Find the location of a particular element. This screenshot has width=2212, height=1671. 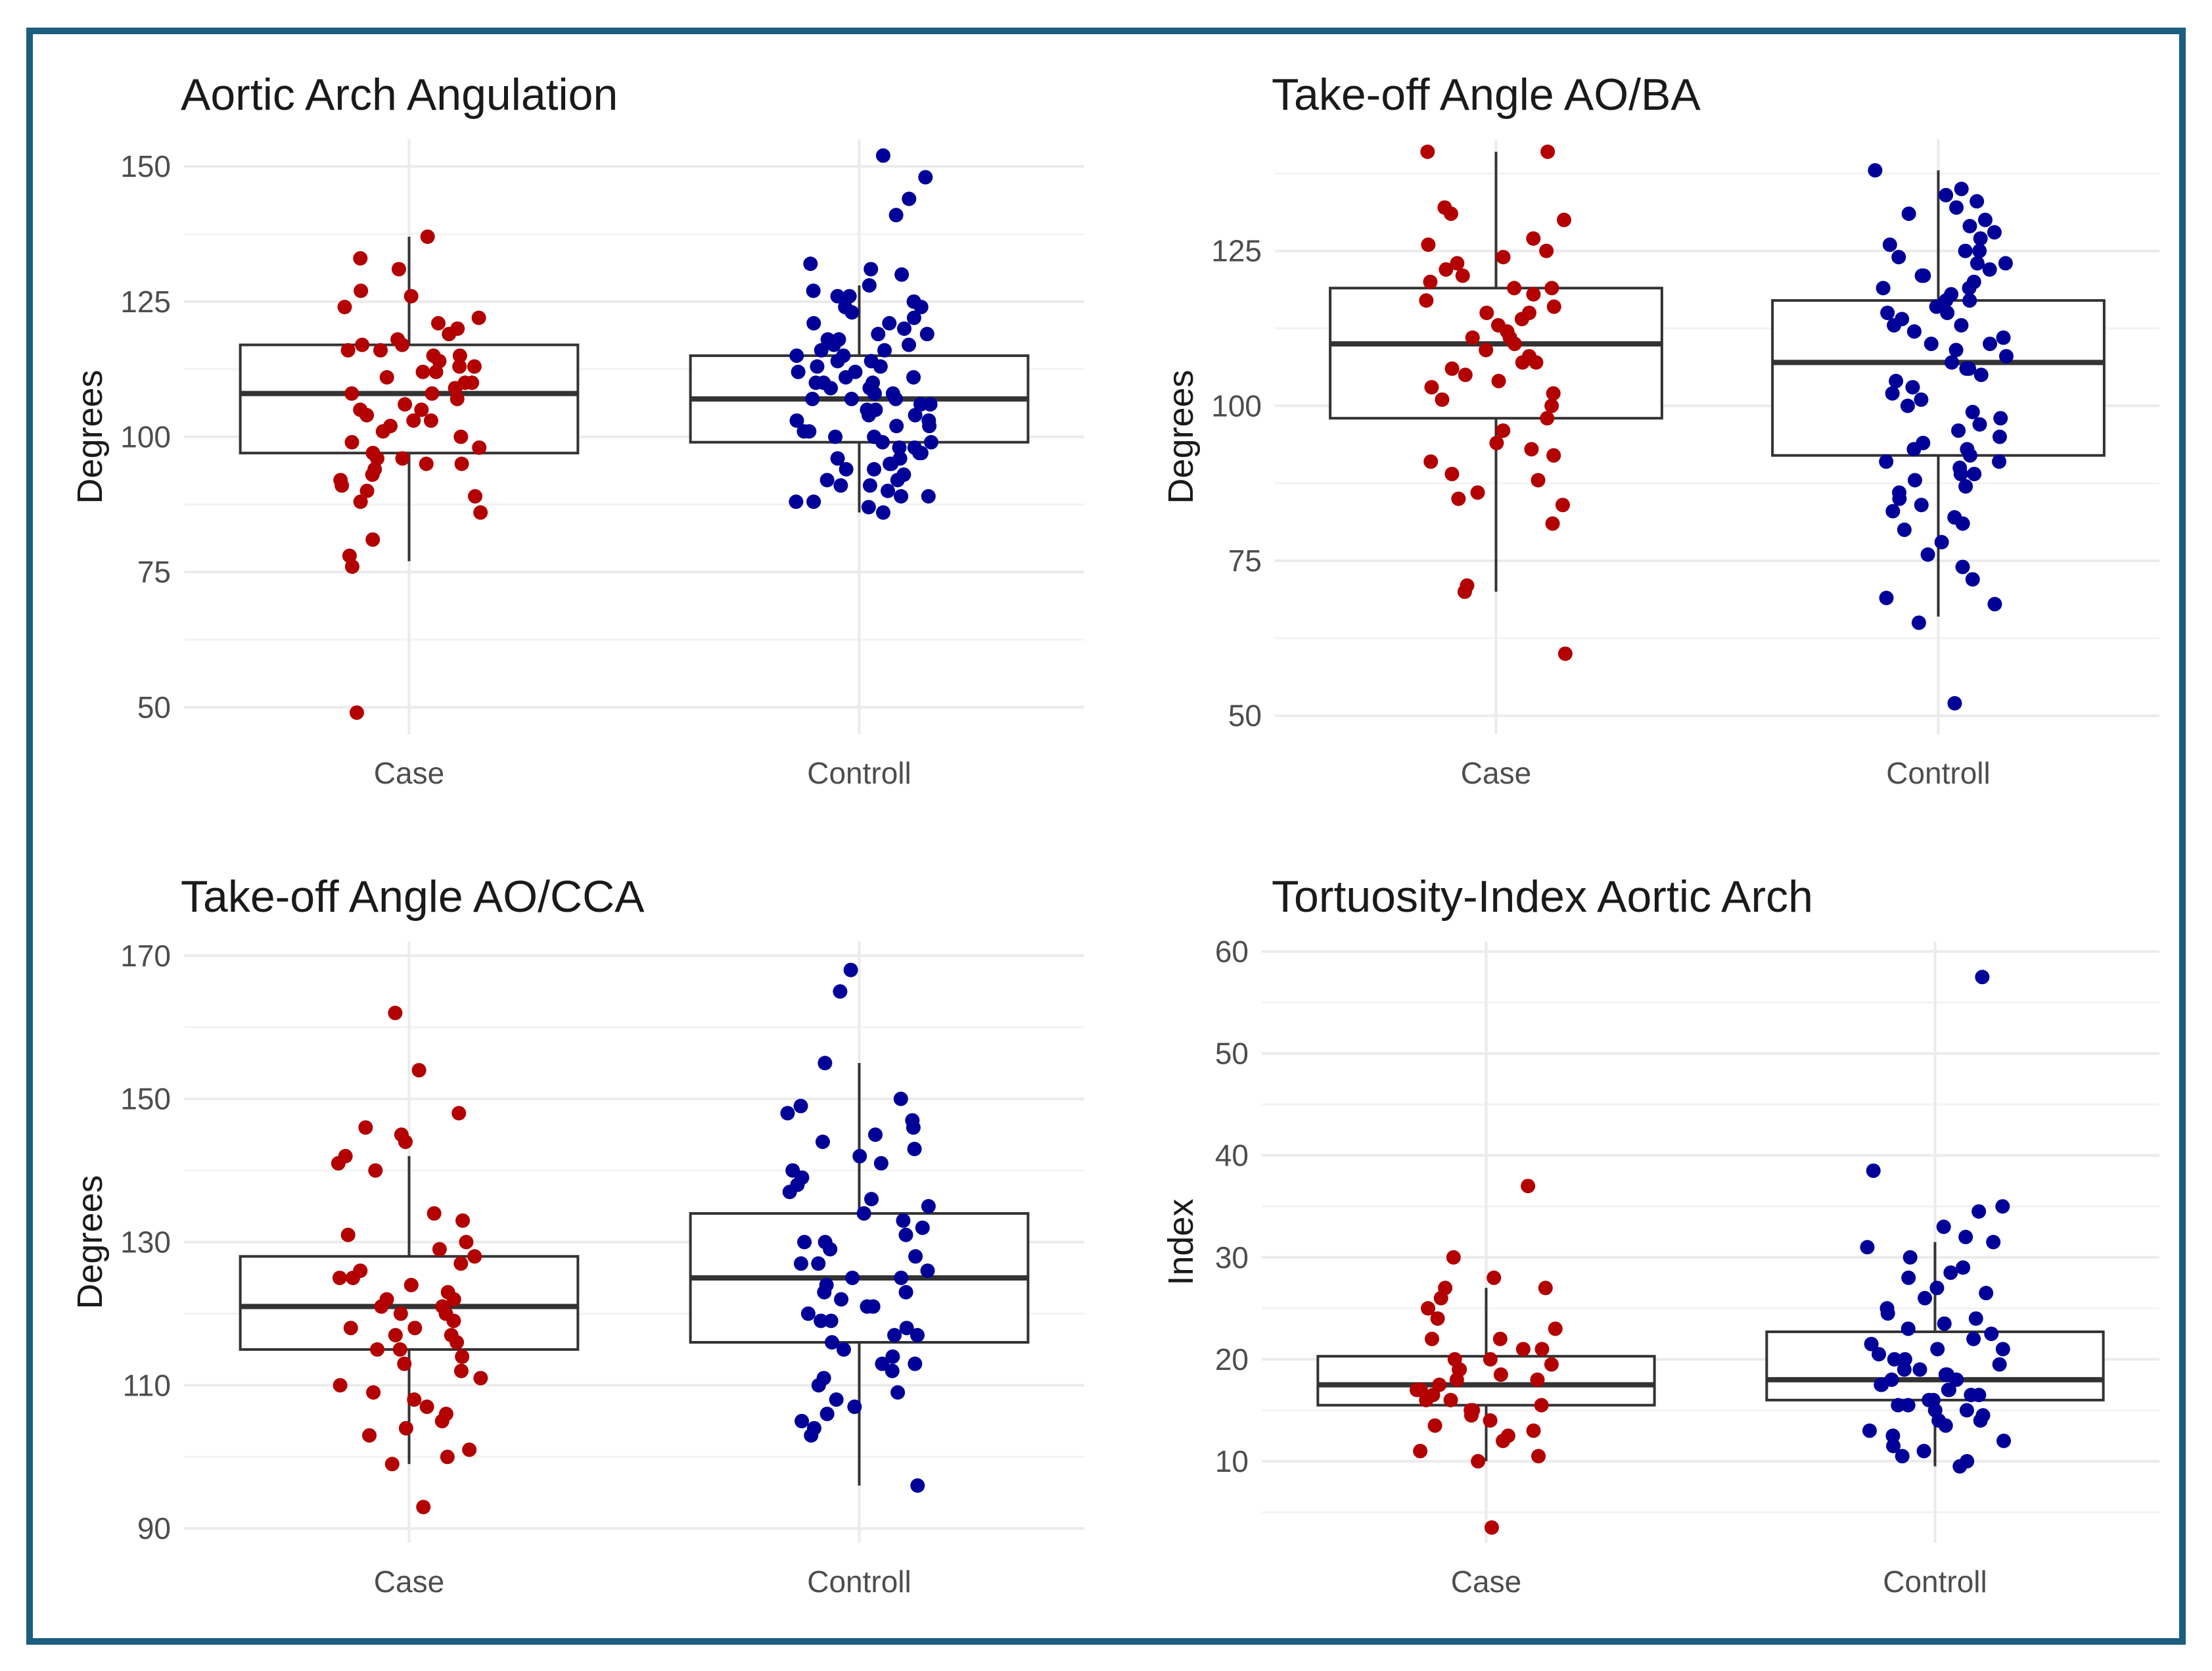

y-tick-label: 50 is located at coordinates (154, 707).